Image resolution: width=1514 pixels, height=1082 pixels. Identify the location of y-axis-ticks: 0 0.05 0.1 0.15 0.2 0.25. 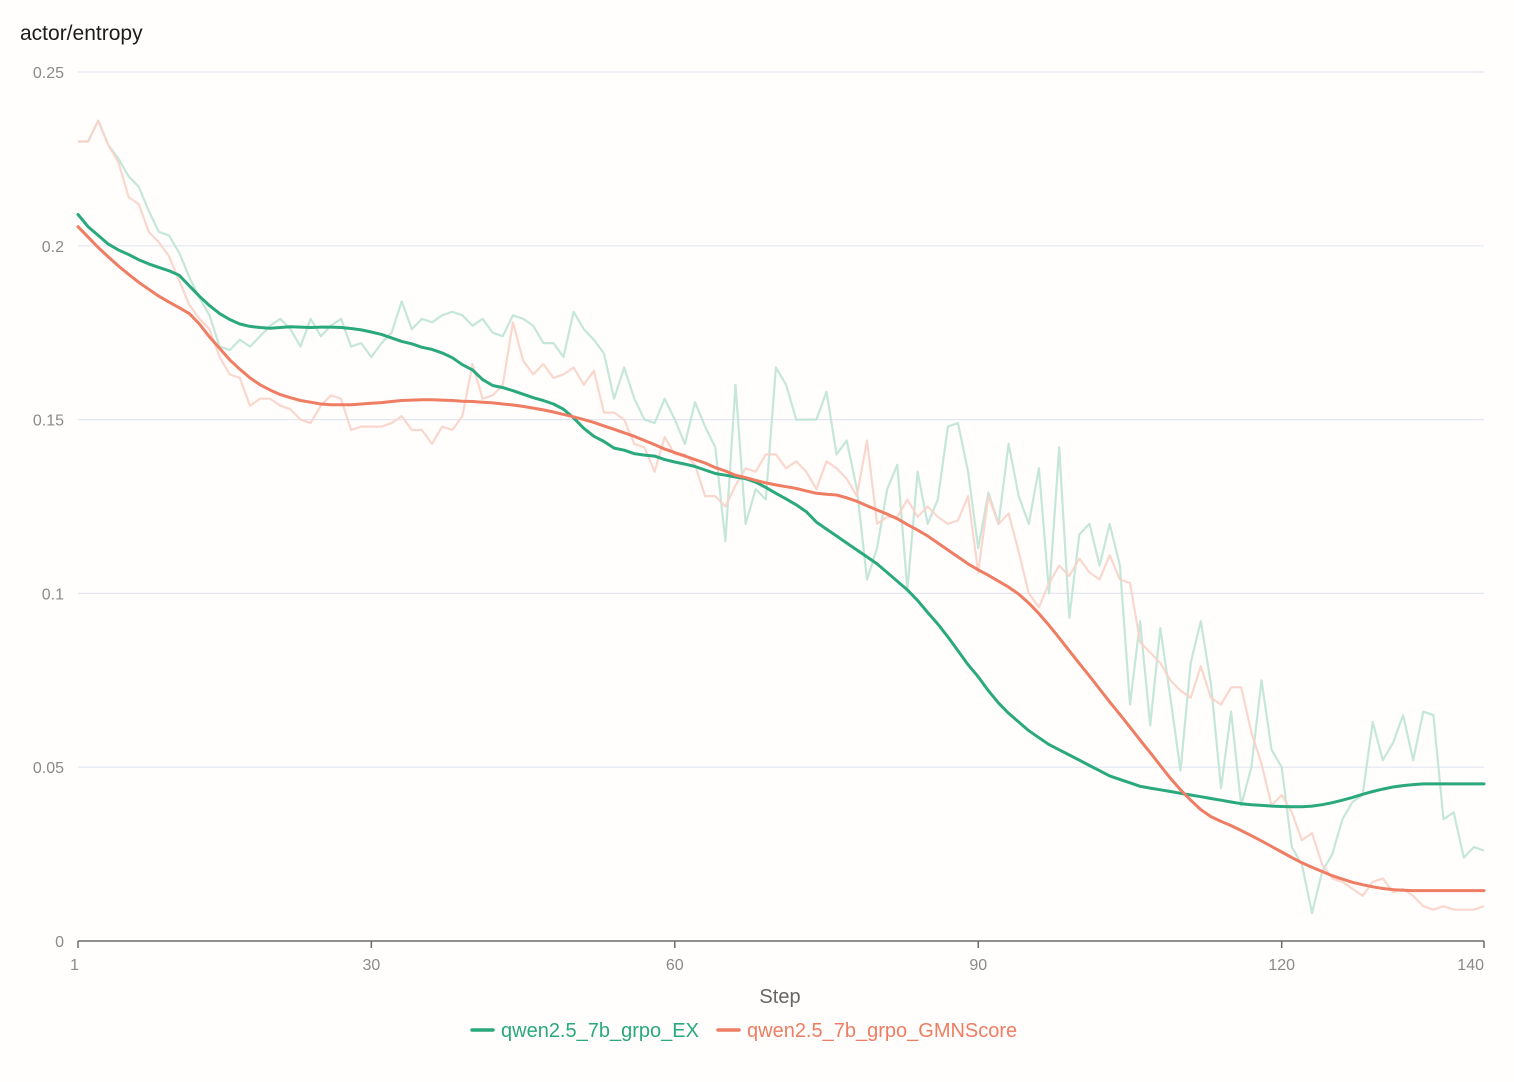
(48, 508).